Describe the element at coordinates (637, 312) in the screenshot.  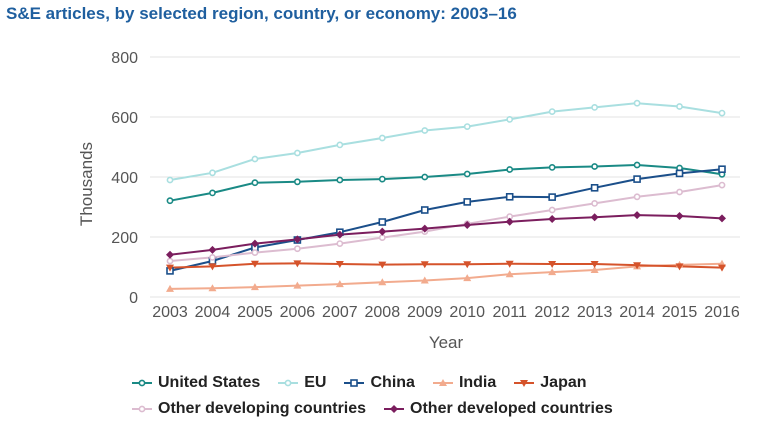
I see `x-tick-label: 2014` at that location.